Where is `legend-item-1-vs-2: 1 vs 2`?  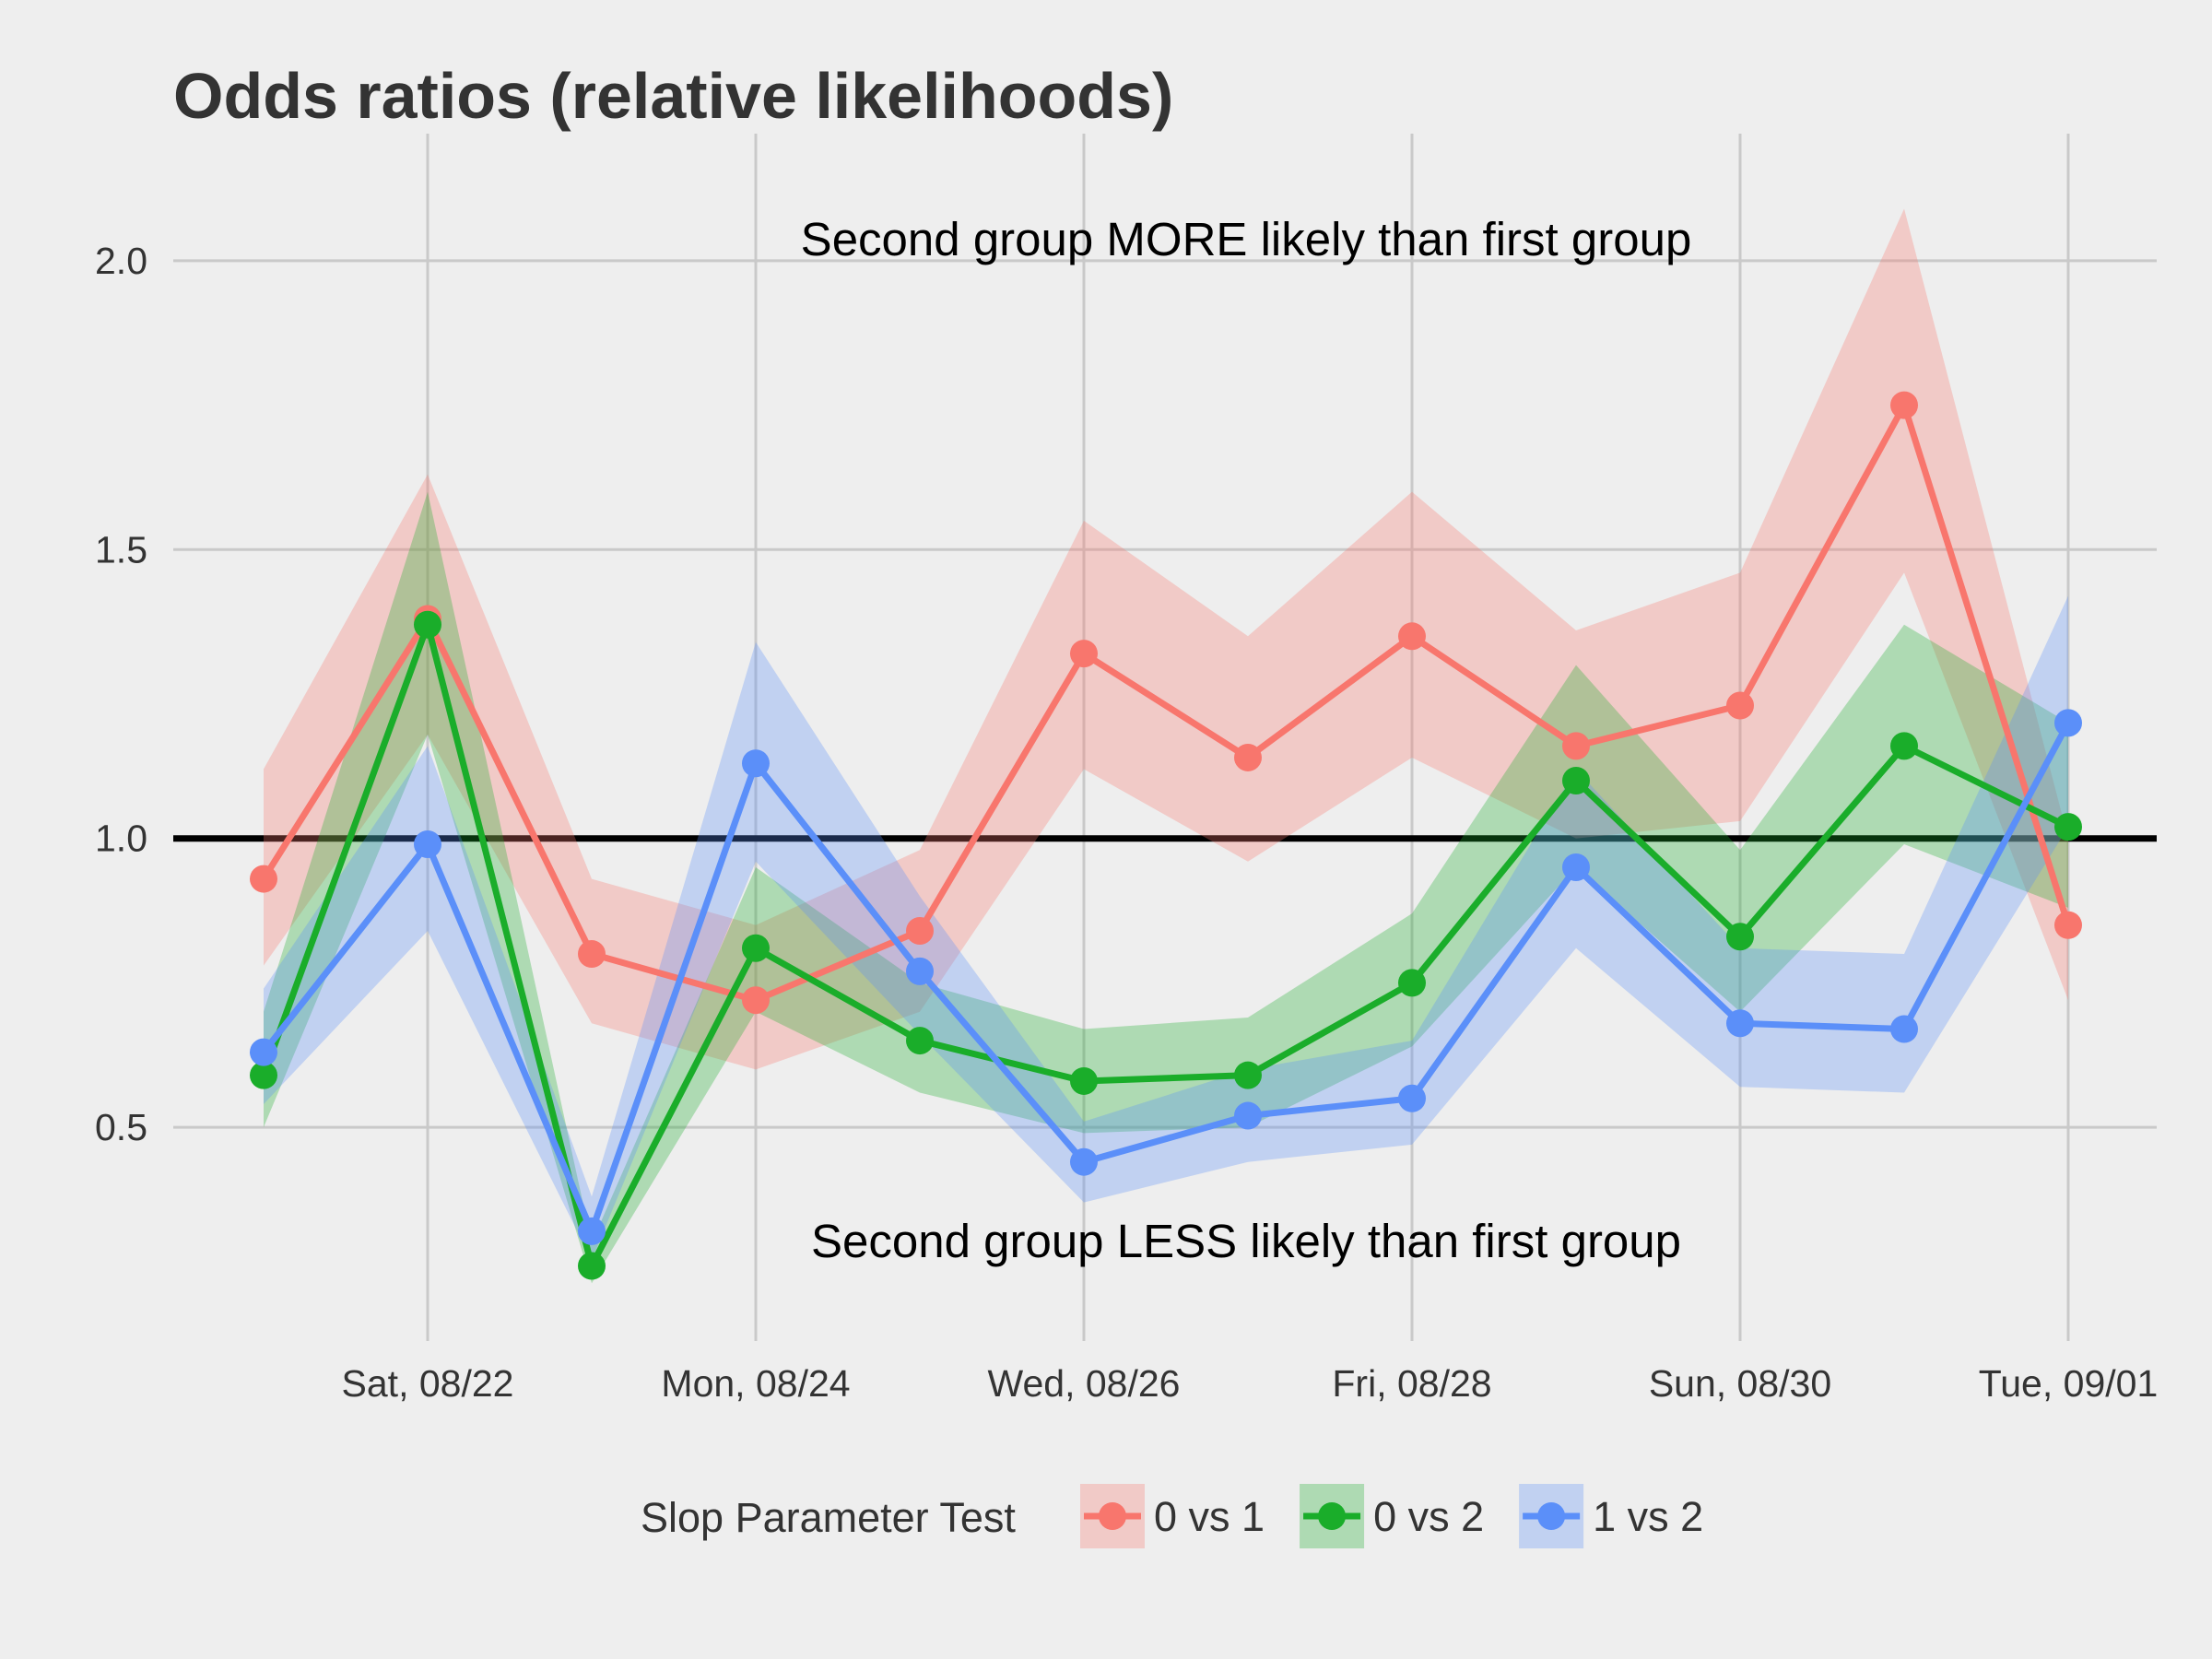
legend-item-1-vs-2: 1 vs 2 is located at coordinates (1611, 1516).